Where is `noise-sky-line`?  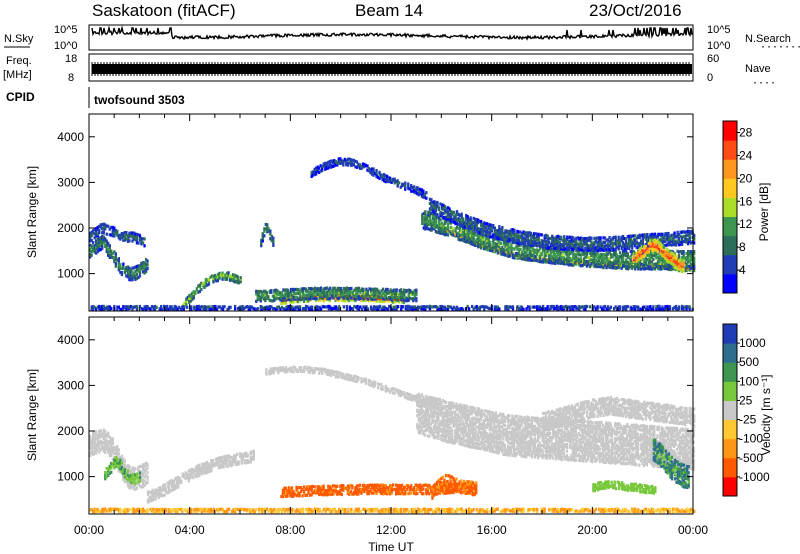 noise-sky-line is located at coordinates (392, 33).